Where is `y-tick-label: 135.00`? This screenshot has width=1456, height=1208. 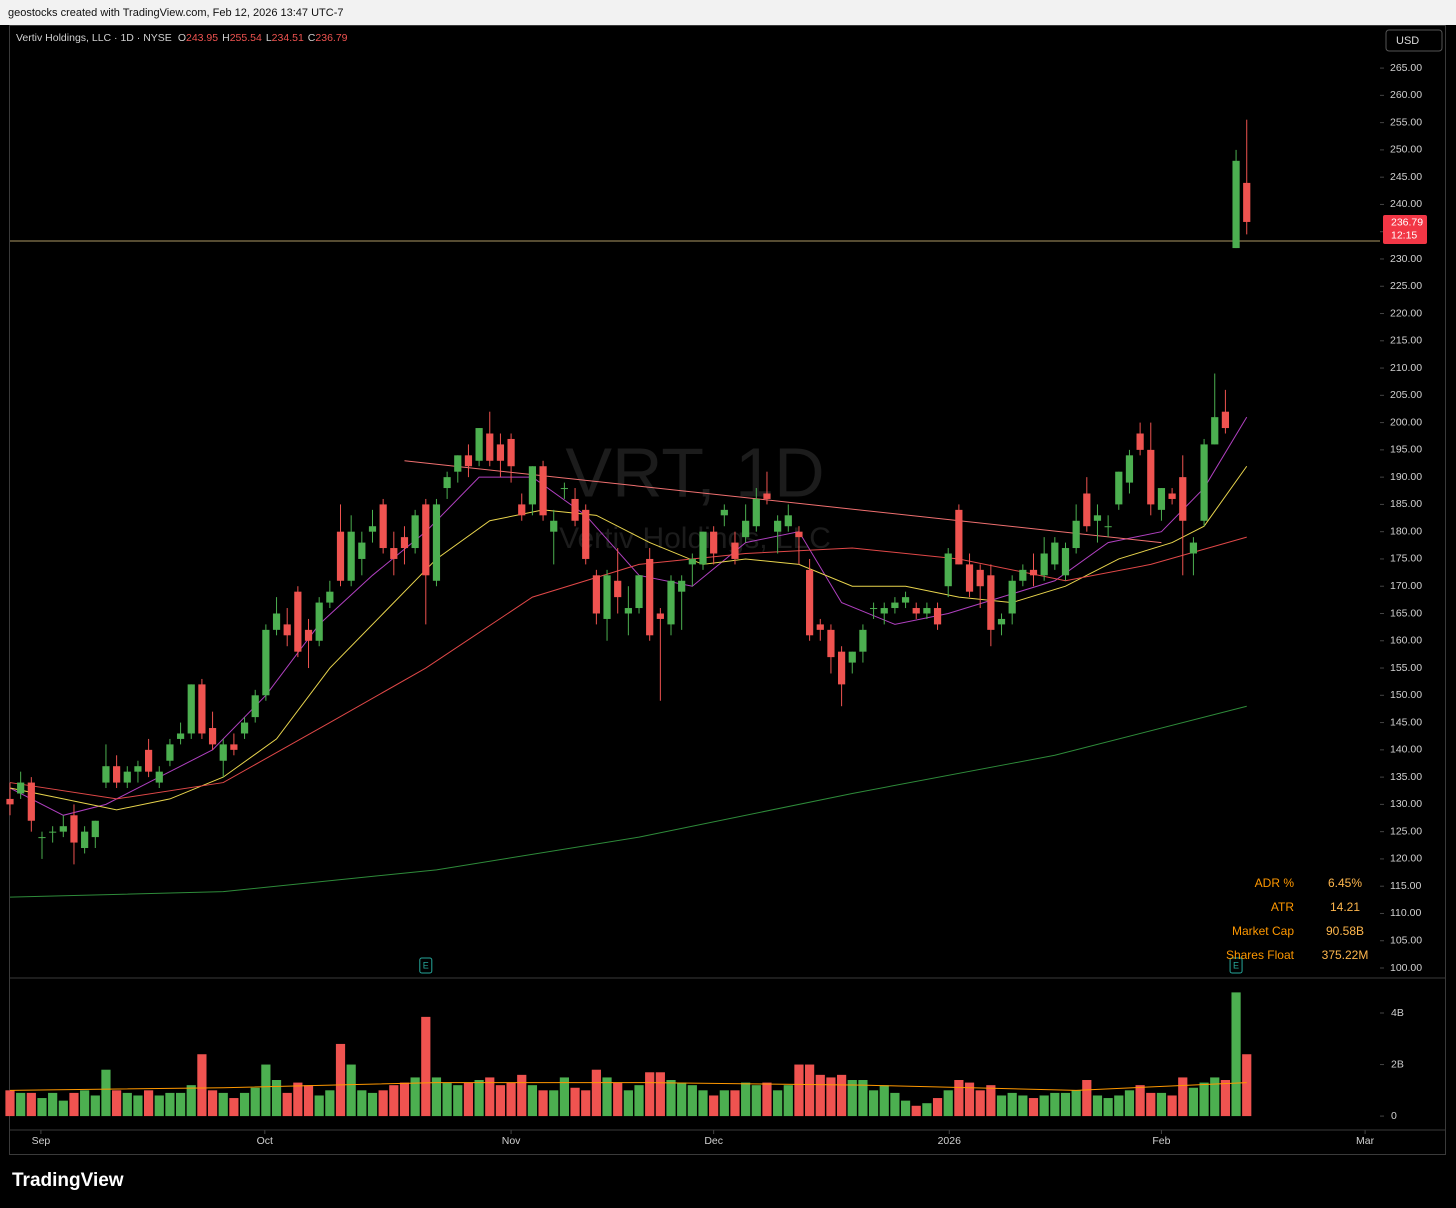
y-tick-label: 135.00 is located at coordinates (1406, 777).